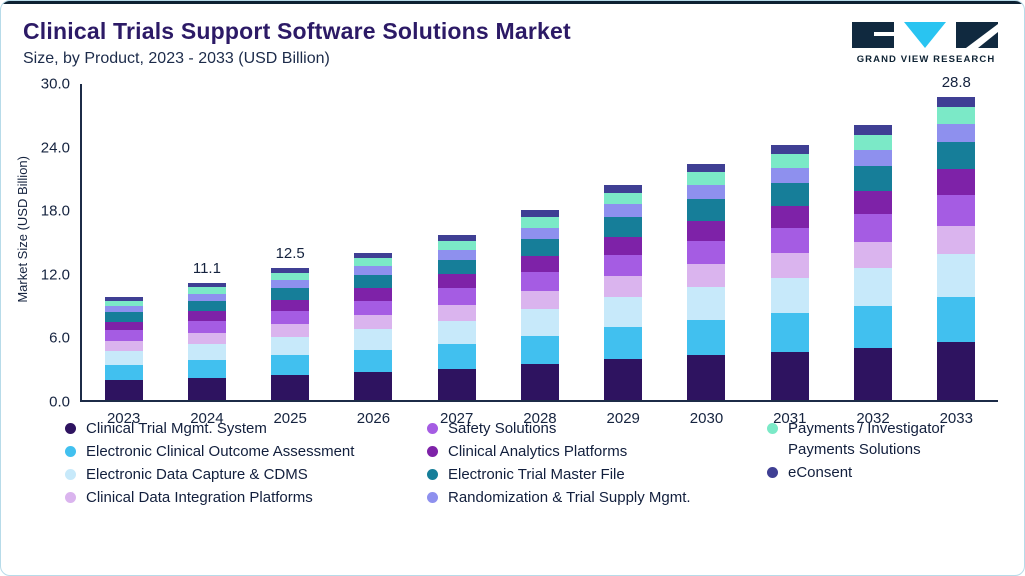 The height and width of the screenshot is (576, 1025). I want to click on bar-2030, so click(706, 242).